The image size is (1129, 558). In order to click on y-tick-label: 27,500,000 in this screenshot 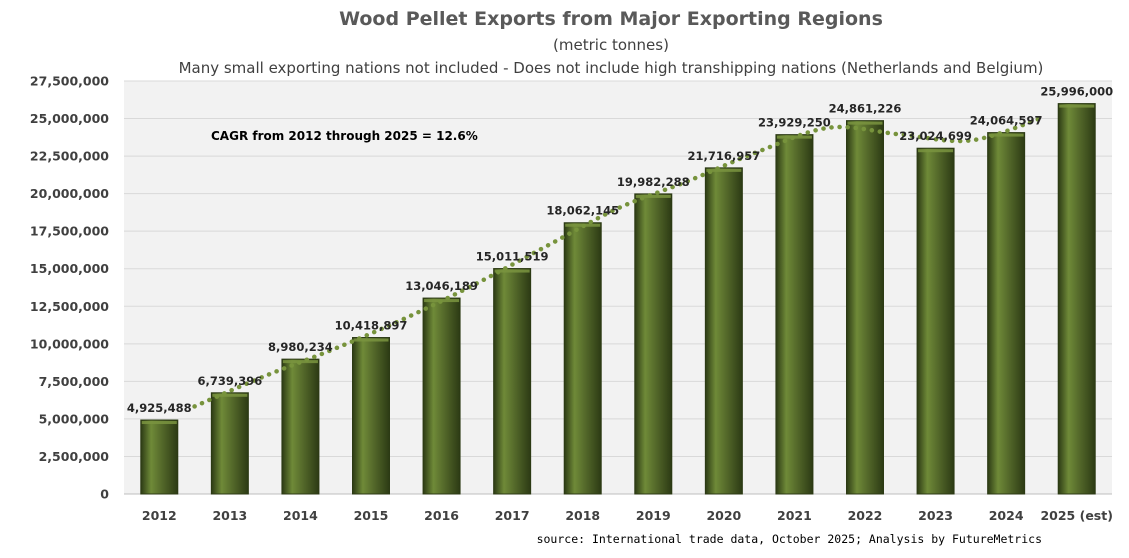, I will do `click(69, 81)`.